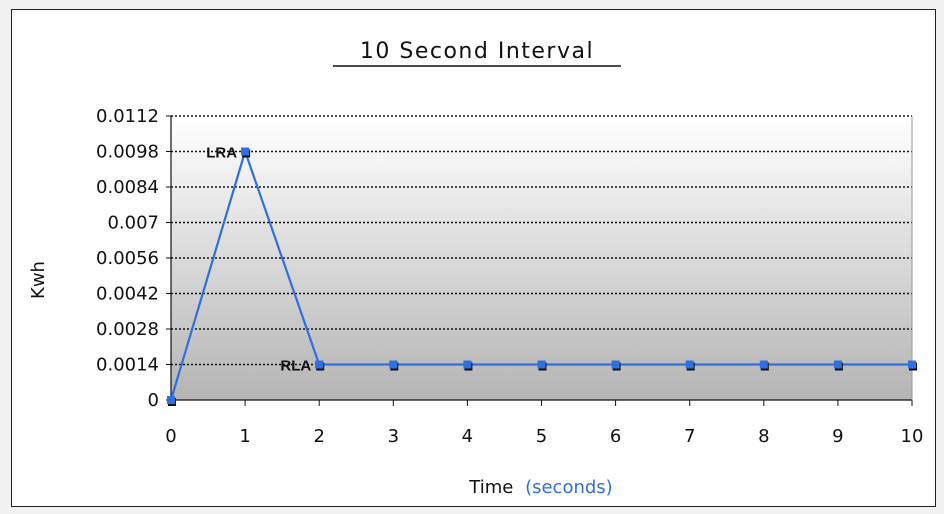 The width and height of the screenshot is (944, 514). I want to click on x-tick-label: 10, so click(912, 436).